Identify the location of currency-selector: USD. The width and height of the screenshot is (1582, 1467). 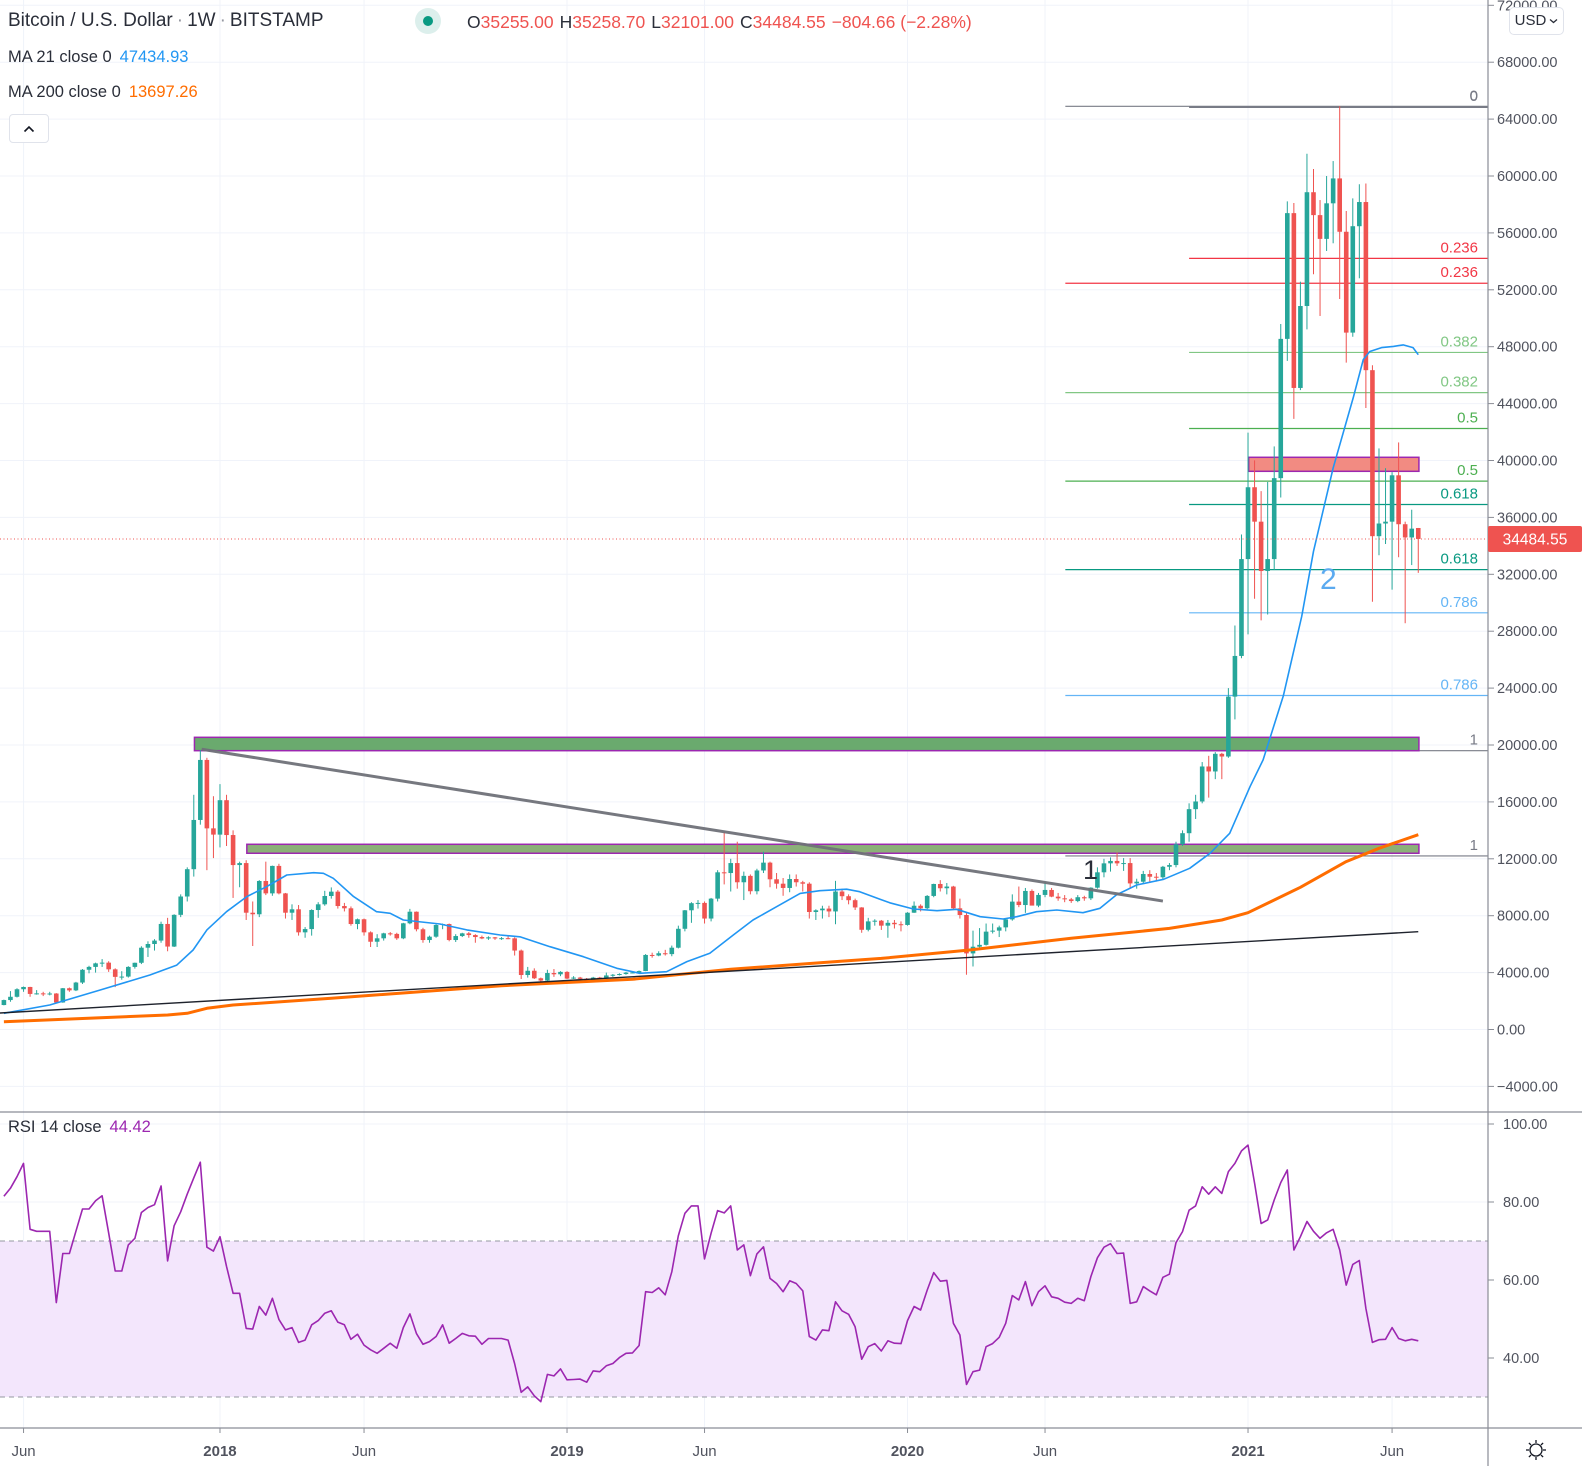
(1536, 21).